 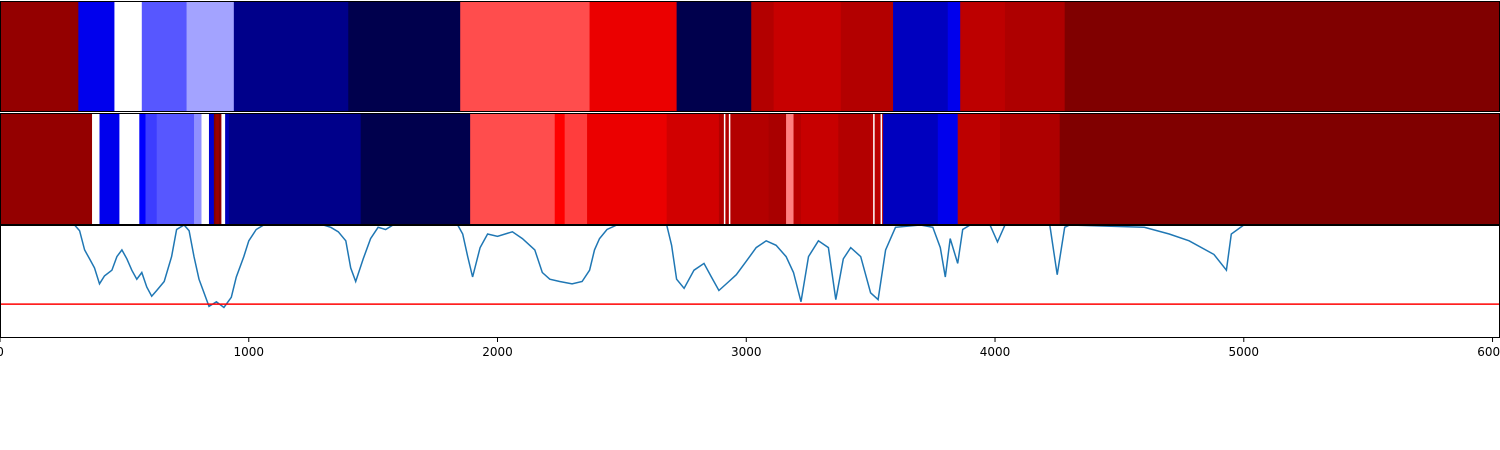 I want to click on x-tick-label: 5000, so click(x=1244, y=352).